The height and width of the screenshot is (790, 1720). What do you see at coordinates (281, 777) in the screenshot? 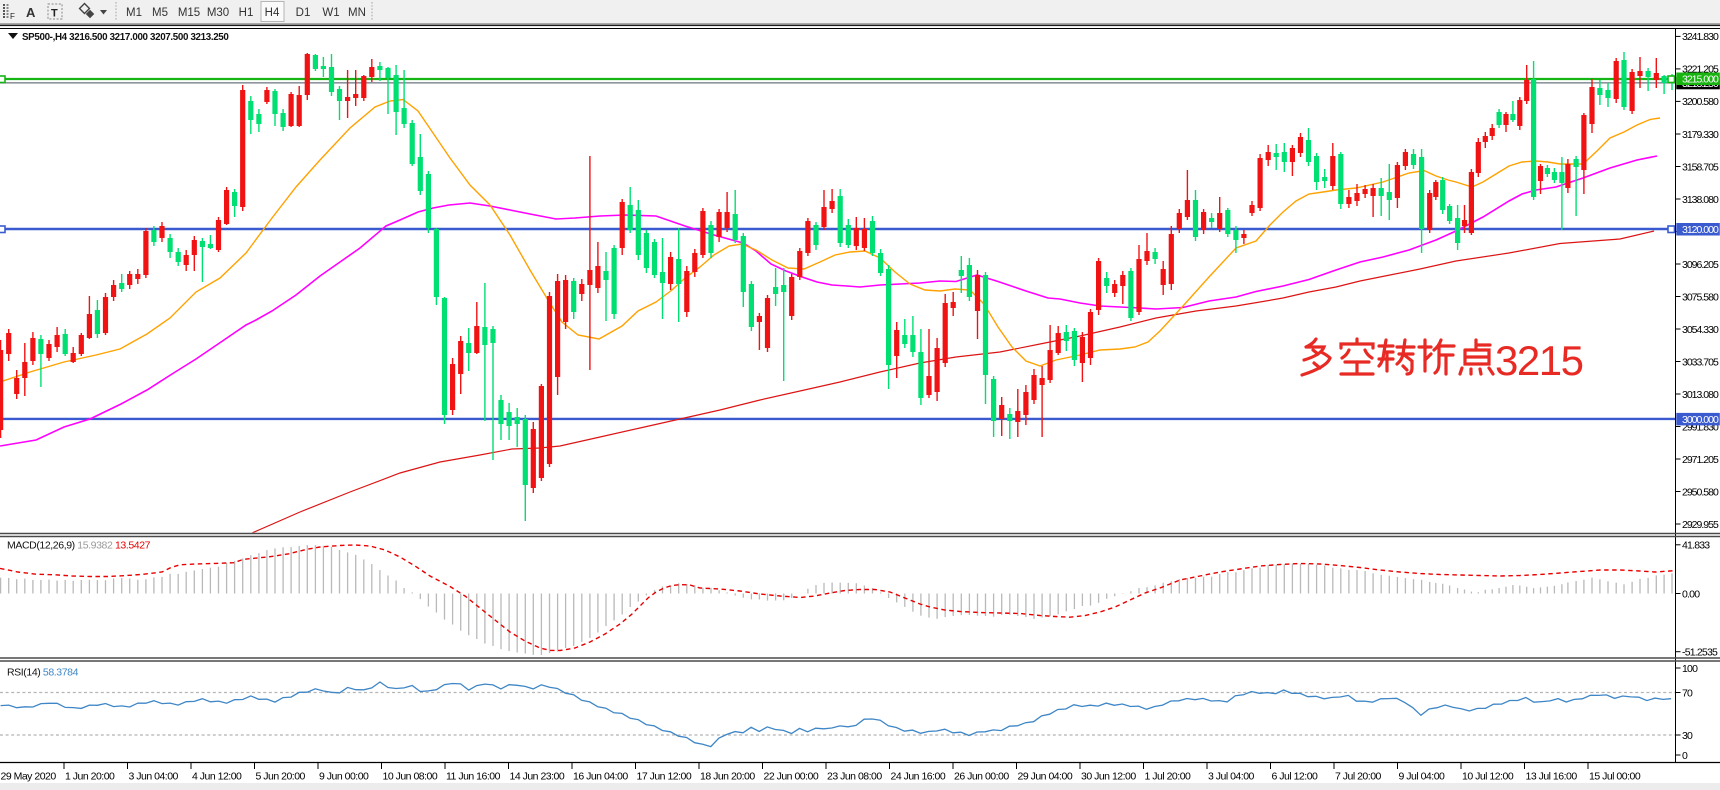
I see `svg-text: 5 Jun 20:00` at bounding box center [281, 777].